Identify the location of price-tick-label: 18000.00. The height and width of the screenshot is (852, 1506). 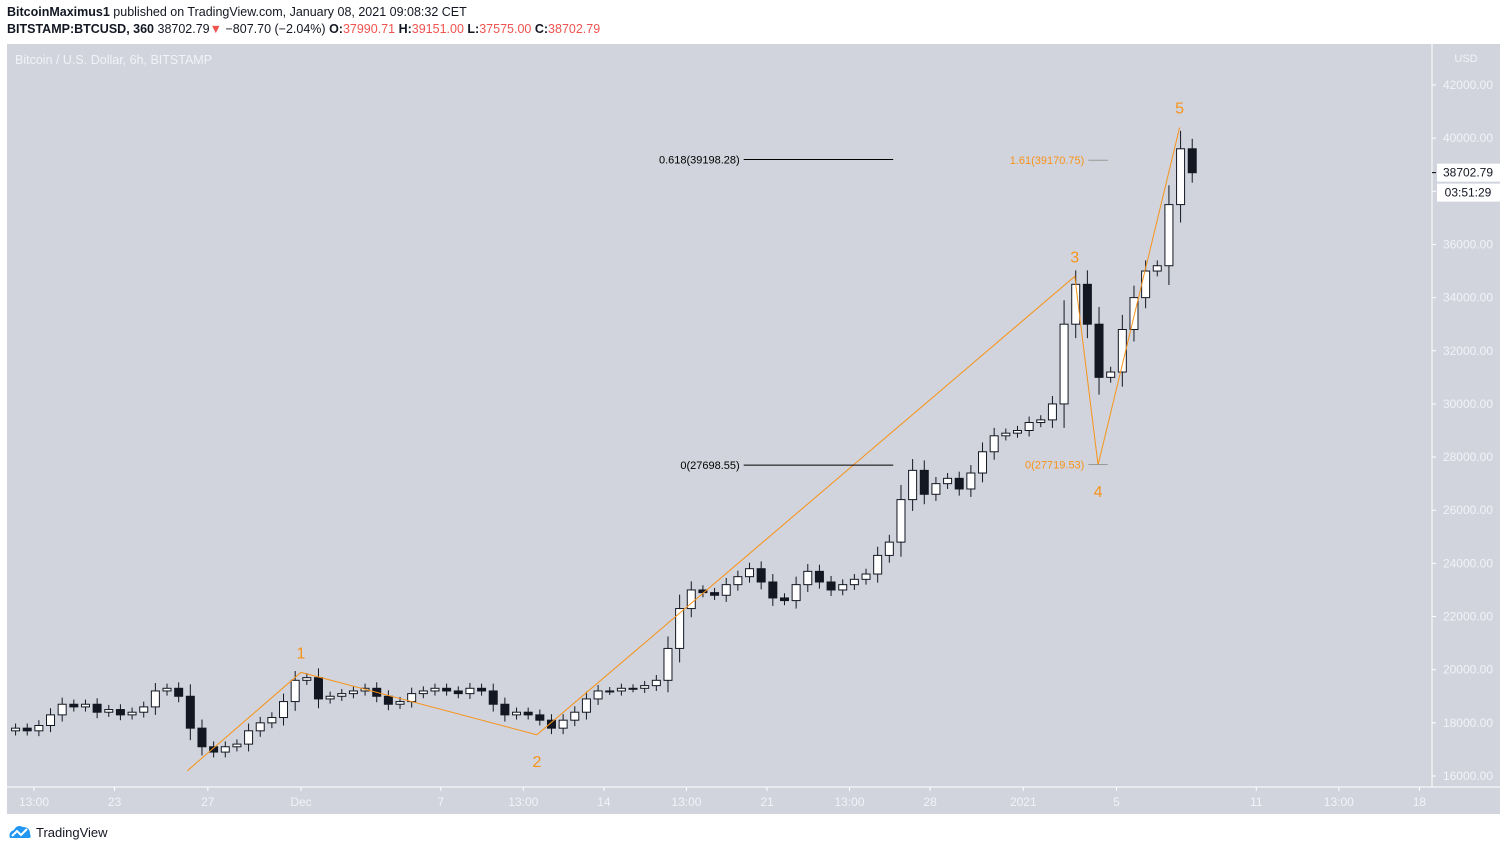
(1468, 723).